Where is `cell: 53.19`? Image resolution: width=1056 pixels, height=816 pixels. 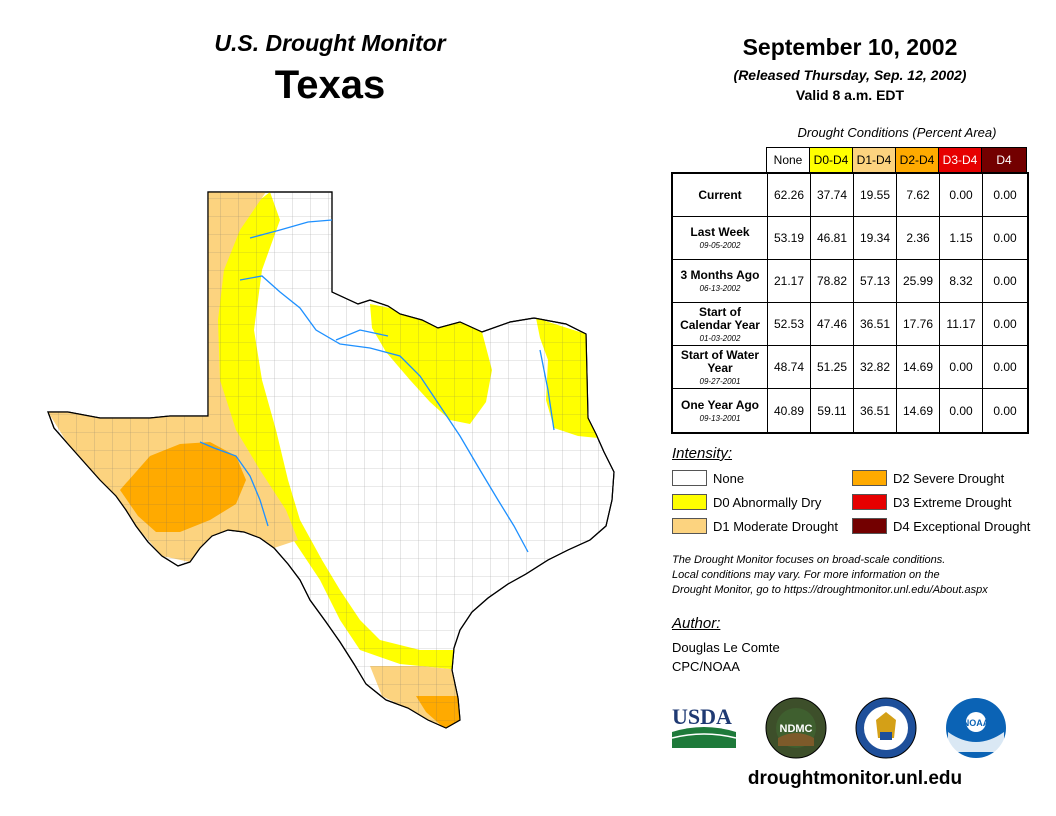
cell: 53.19 is located at coordinates (789, 238).